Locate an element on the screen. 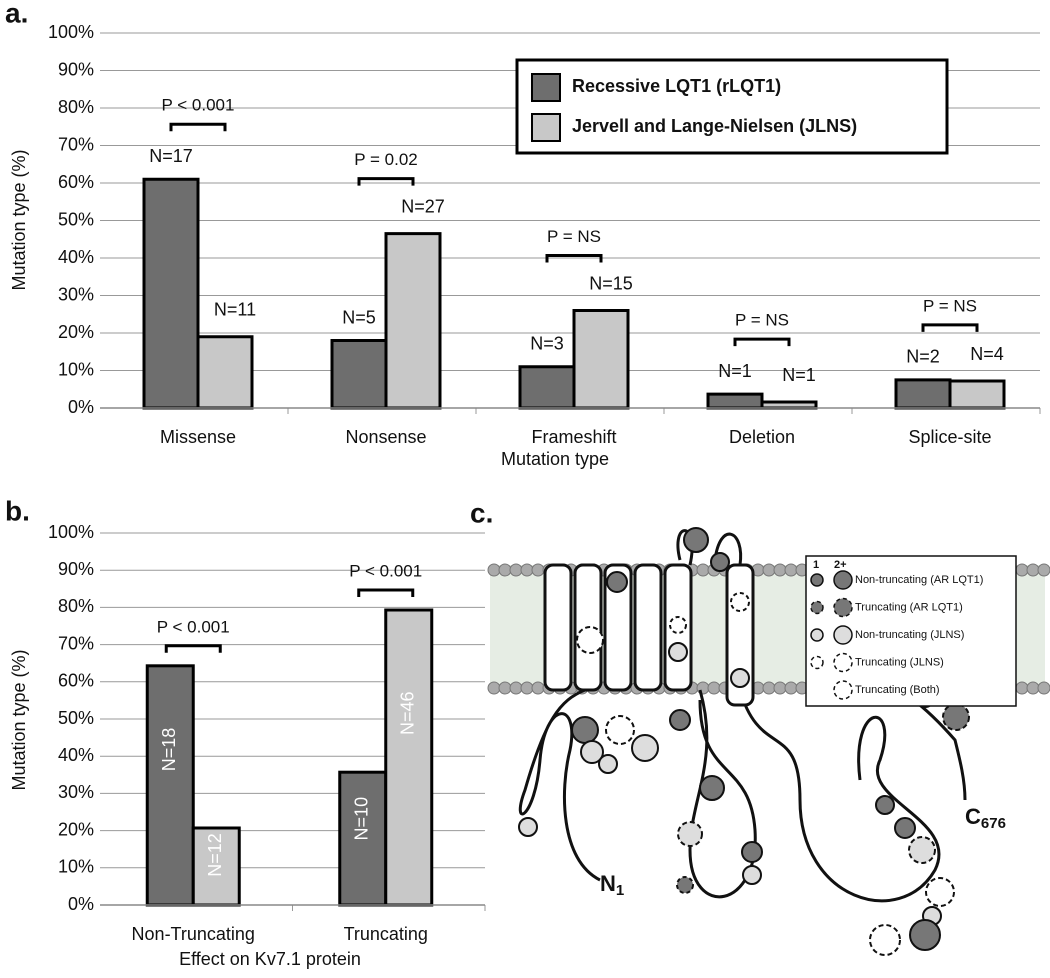 The image size is (1050, 978). bar-count-label: N=12 is located at coordinates (215, 855).